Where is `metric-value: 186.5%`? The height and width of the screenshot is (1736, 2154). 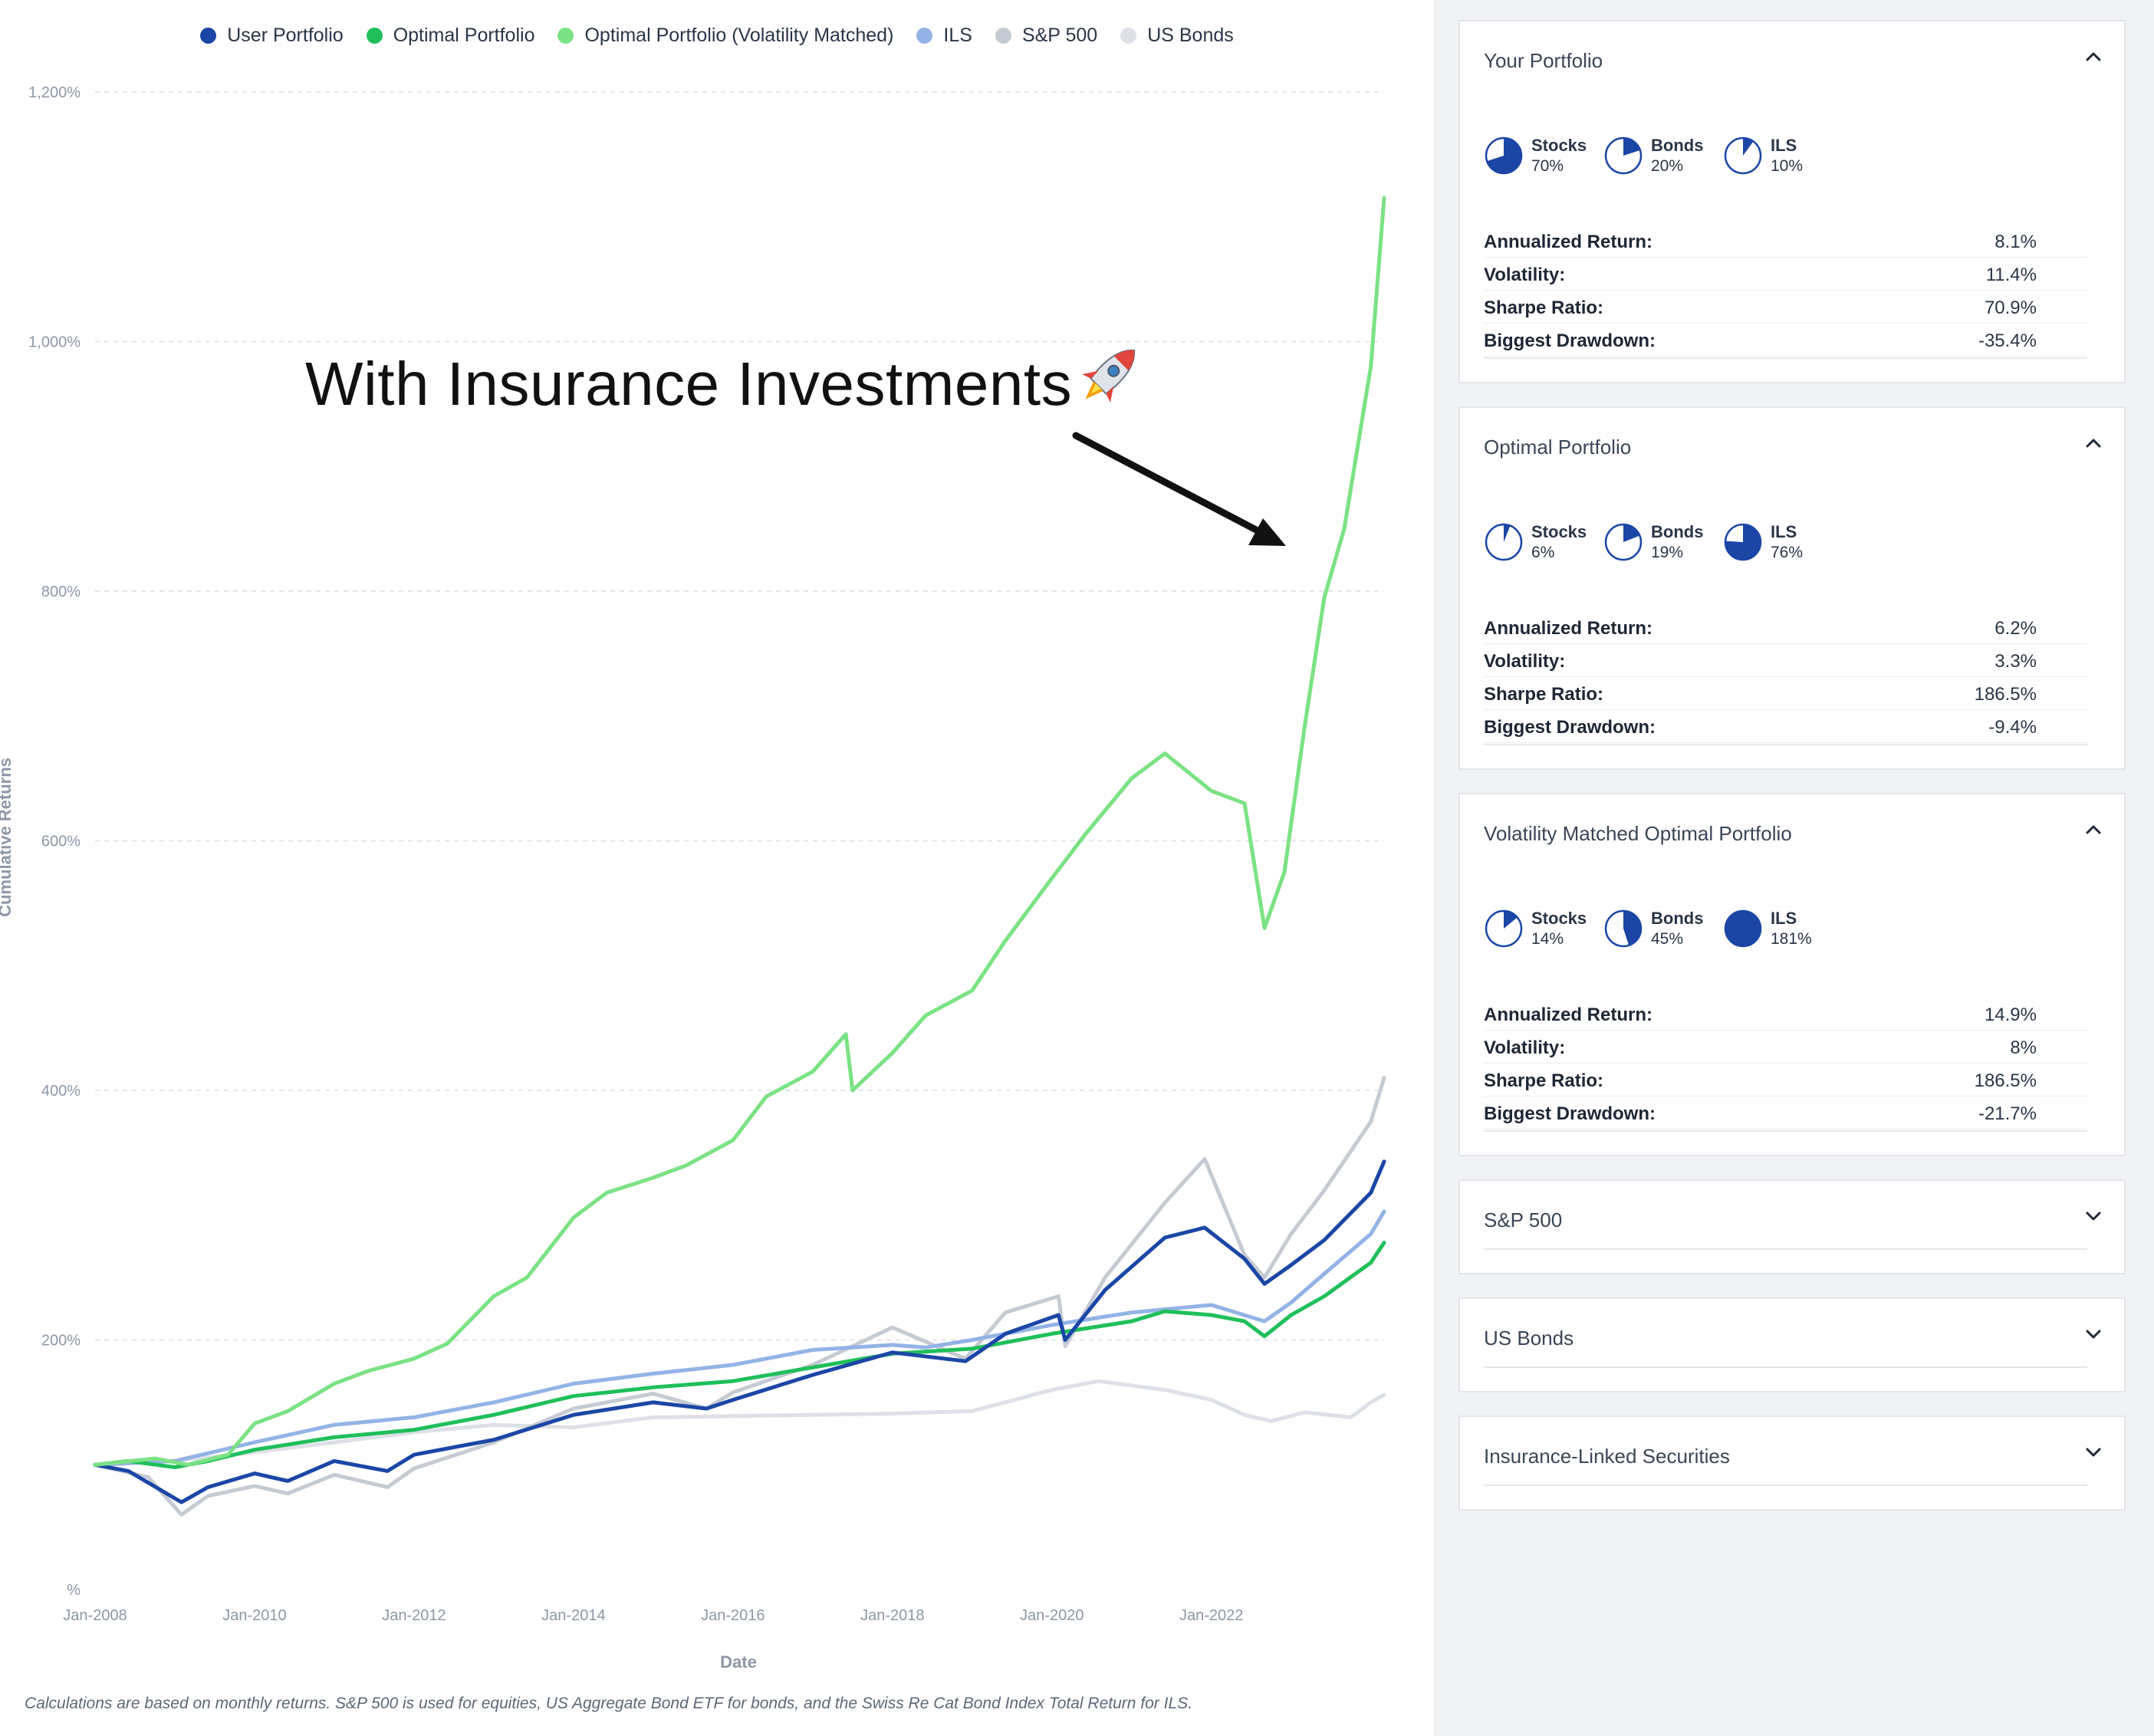 metric-value: 186.5% is located at coordinates (2005, 1080).